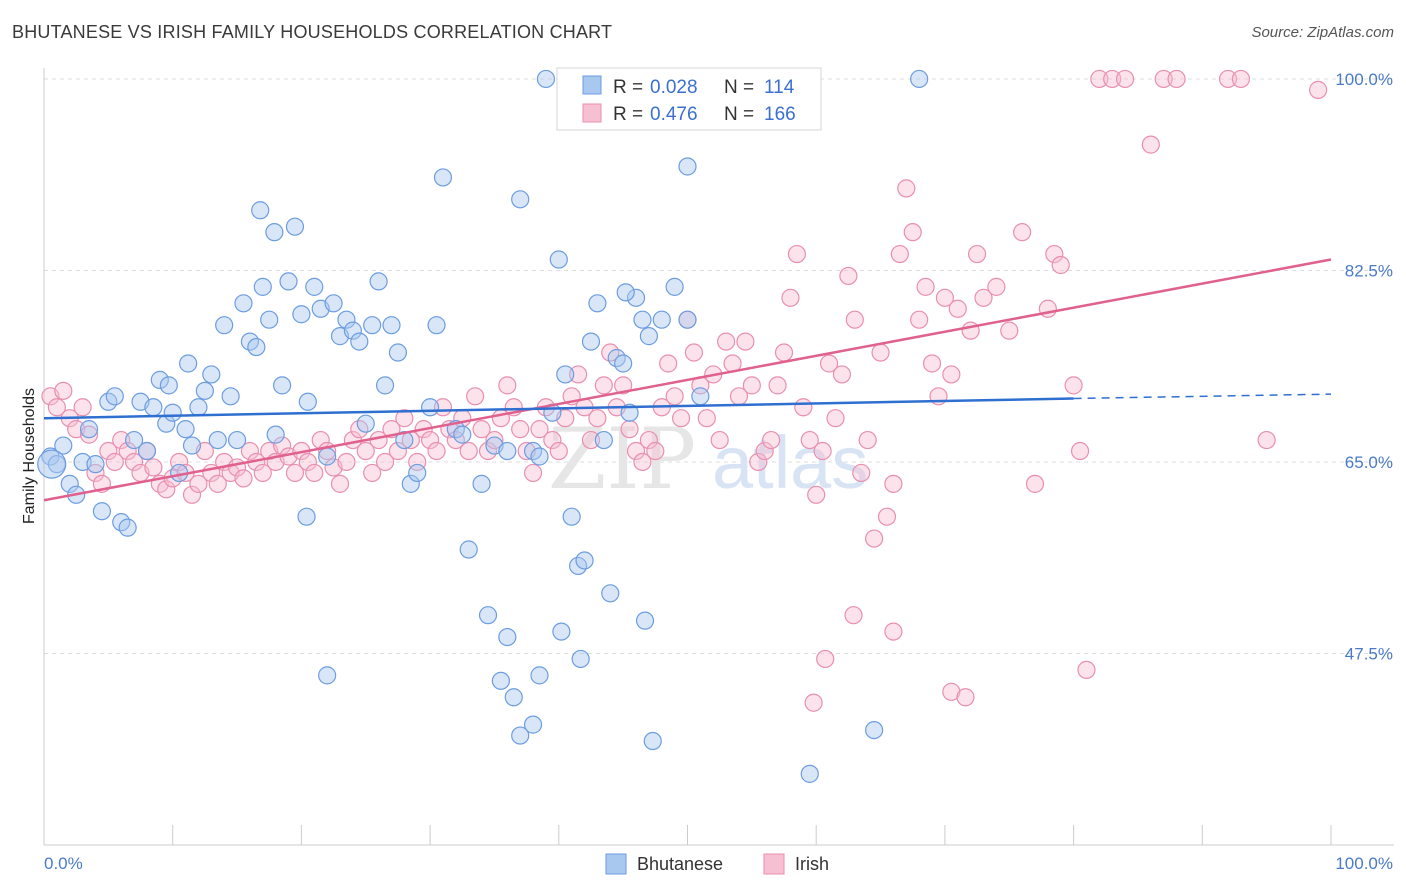 This screenshot has height=892, width=1406. I want to click on legend-bottom-label-irish: Irish, so click(812, 864).